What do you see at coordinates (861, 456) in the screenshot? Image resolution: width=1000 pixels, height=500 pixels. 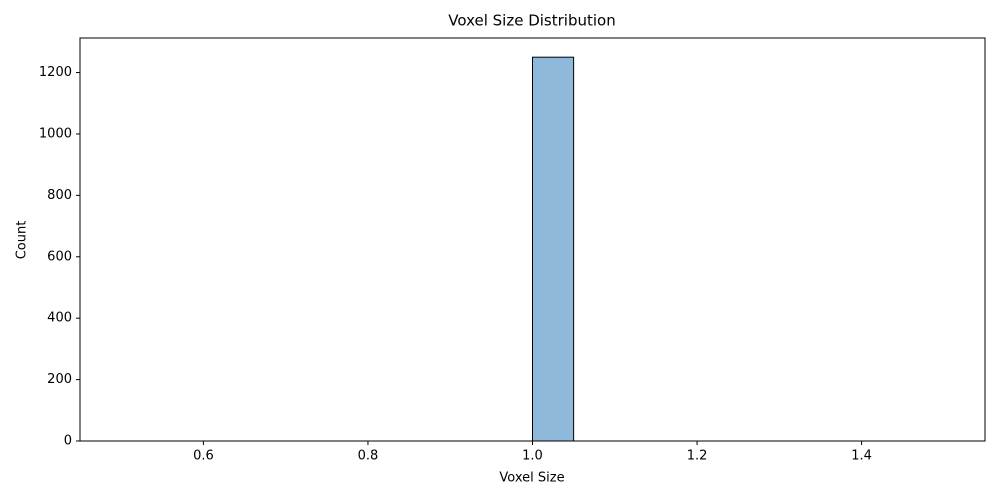 I see `x-tick-label: 1.4` at bounding box center [861, 456].